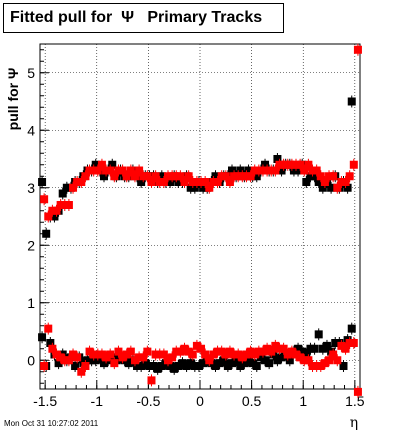  I want to click on x-tick-label: 1, so click(303, 401).